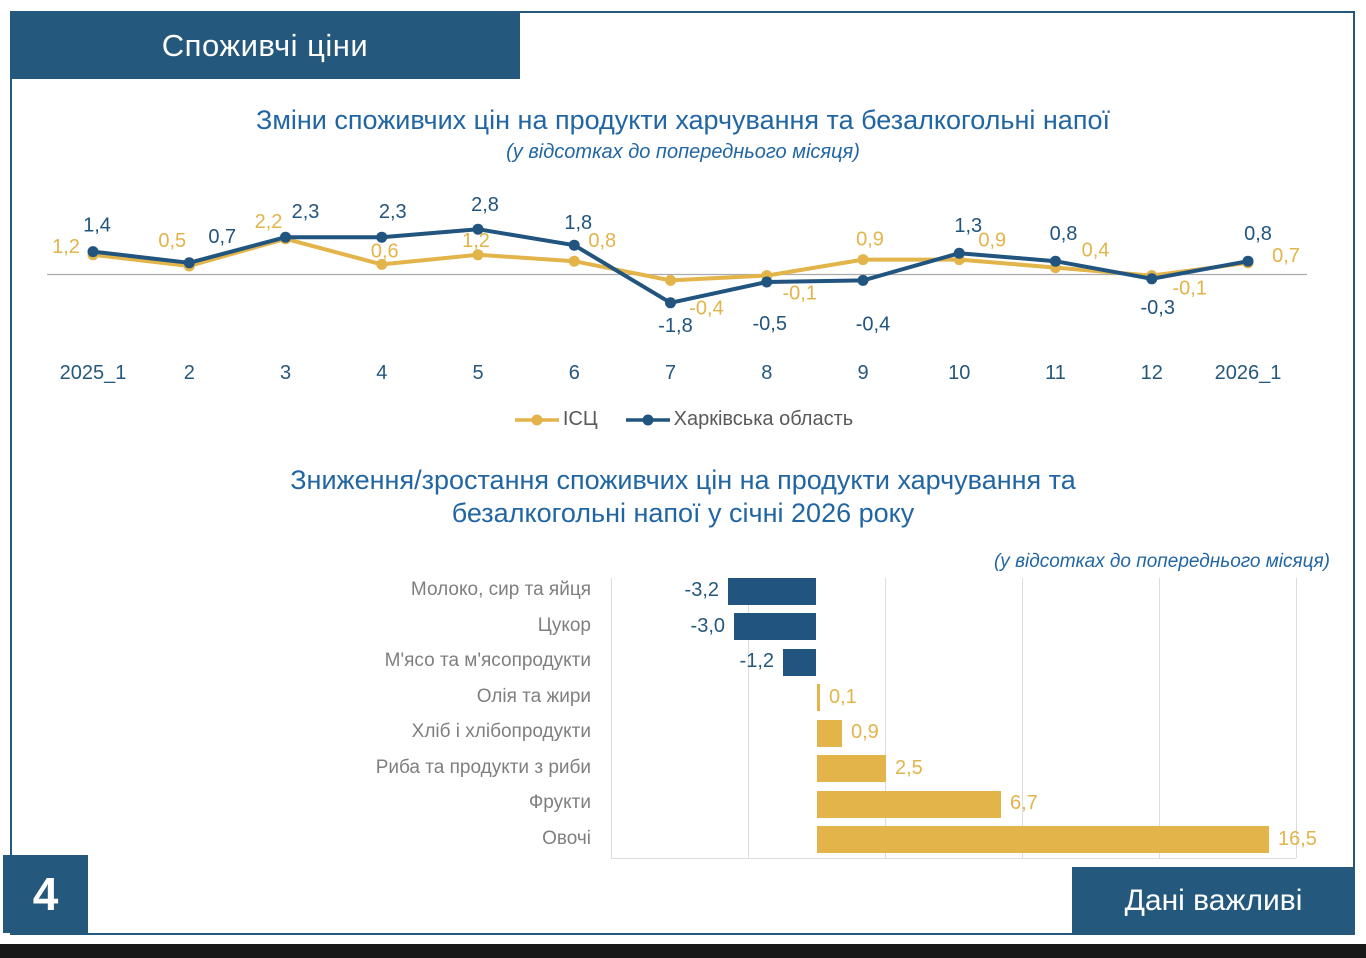  I want to click on x-tick-label: 2026_1, so click(1248, 373).